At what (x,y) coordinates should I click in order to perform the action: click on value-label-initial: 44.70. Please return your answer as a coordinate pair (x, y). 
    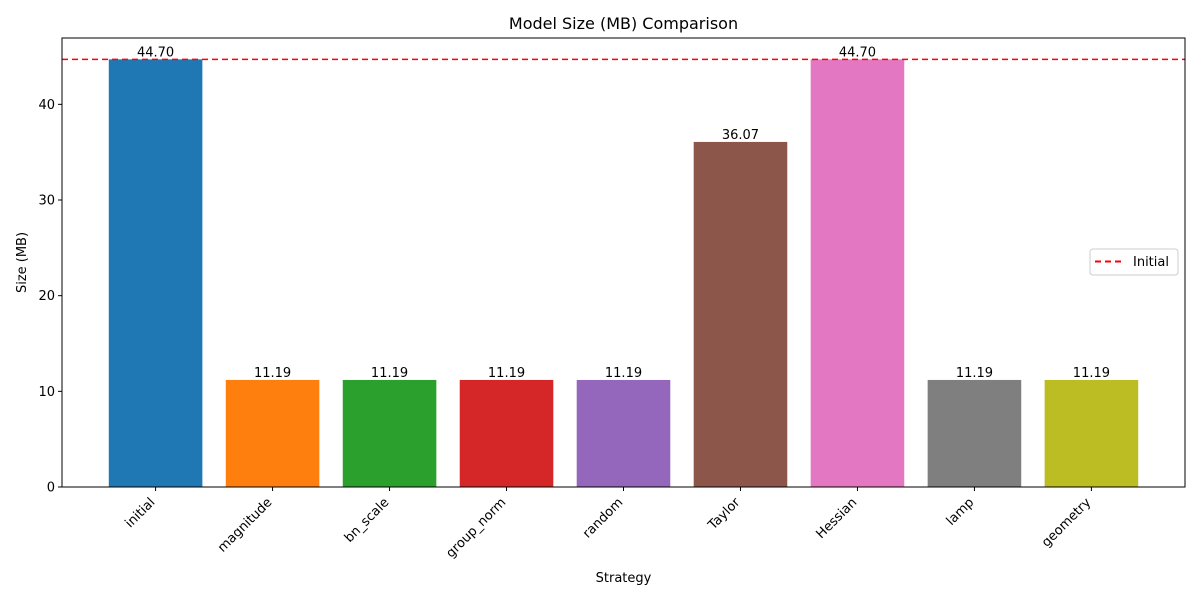
    Looking at the image, I should click on (155, 52).